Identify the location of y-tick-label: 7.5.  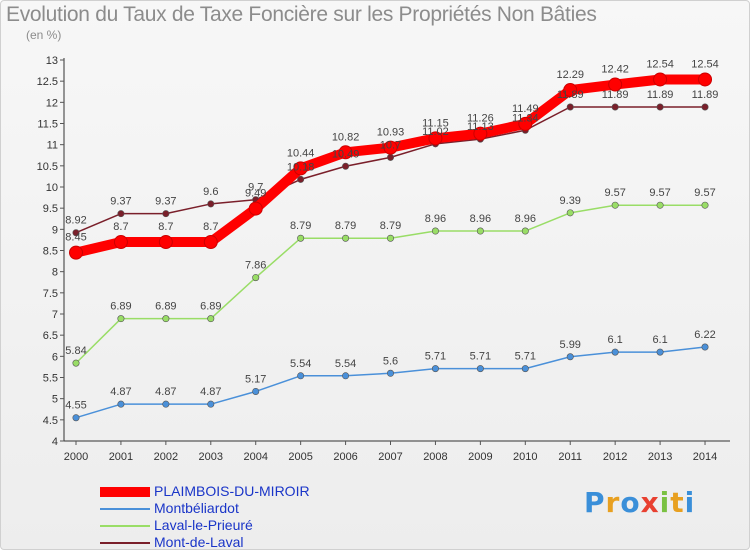
(50, 294).